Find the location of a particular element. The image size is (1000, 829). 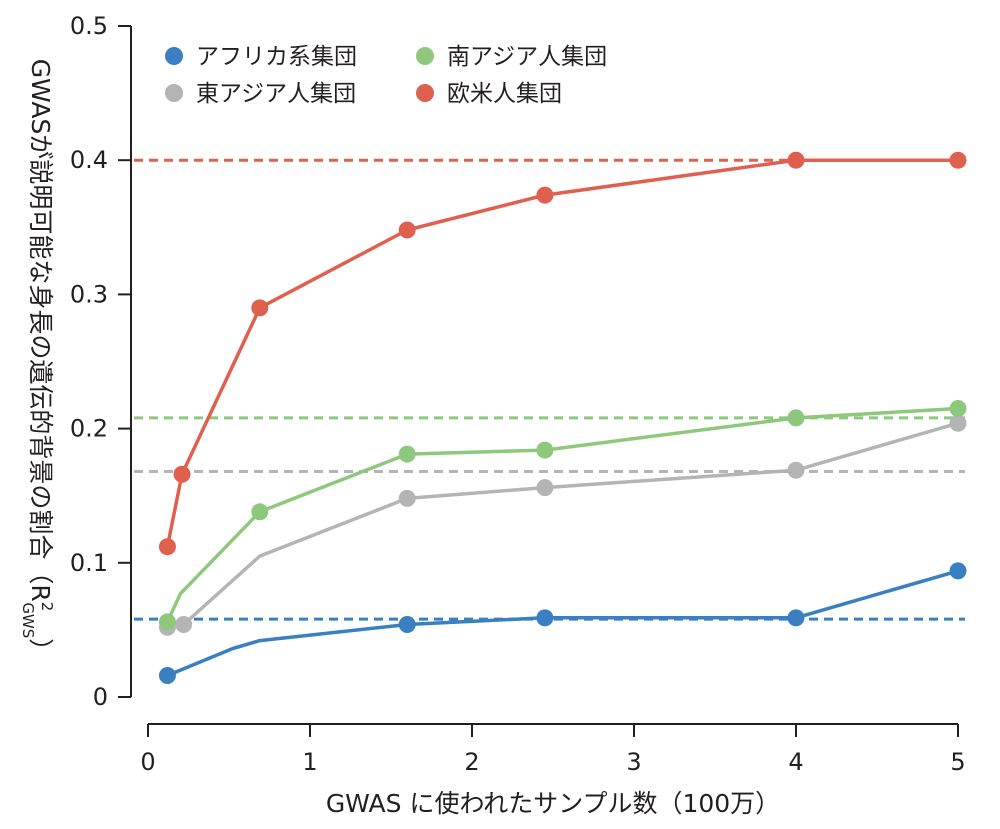

x-tick-label: 2 is located at coordinates (471, 762).